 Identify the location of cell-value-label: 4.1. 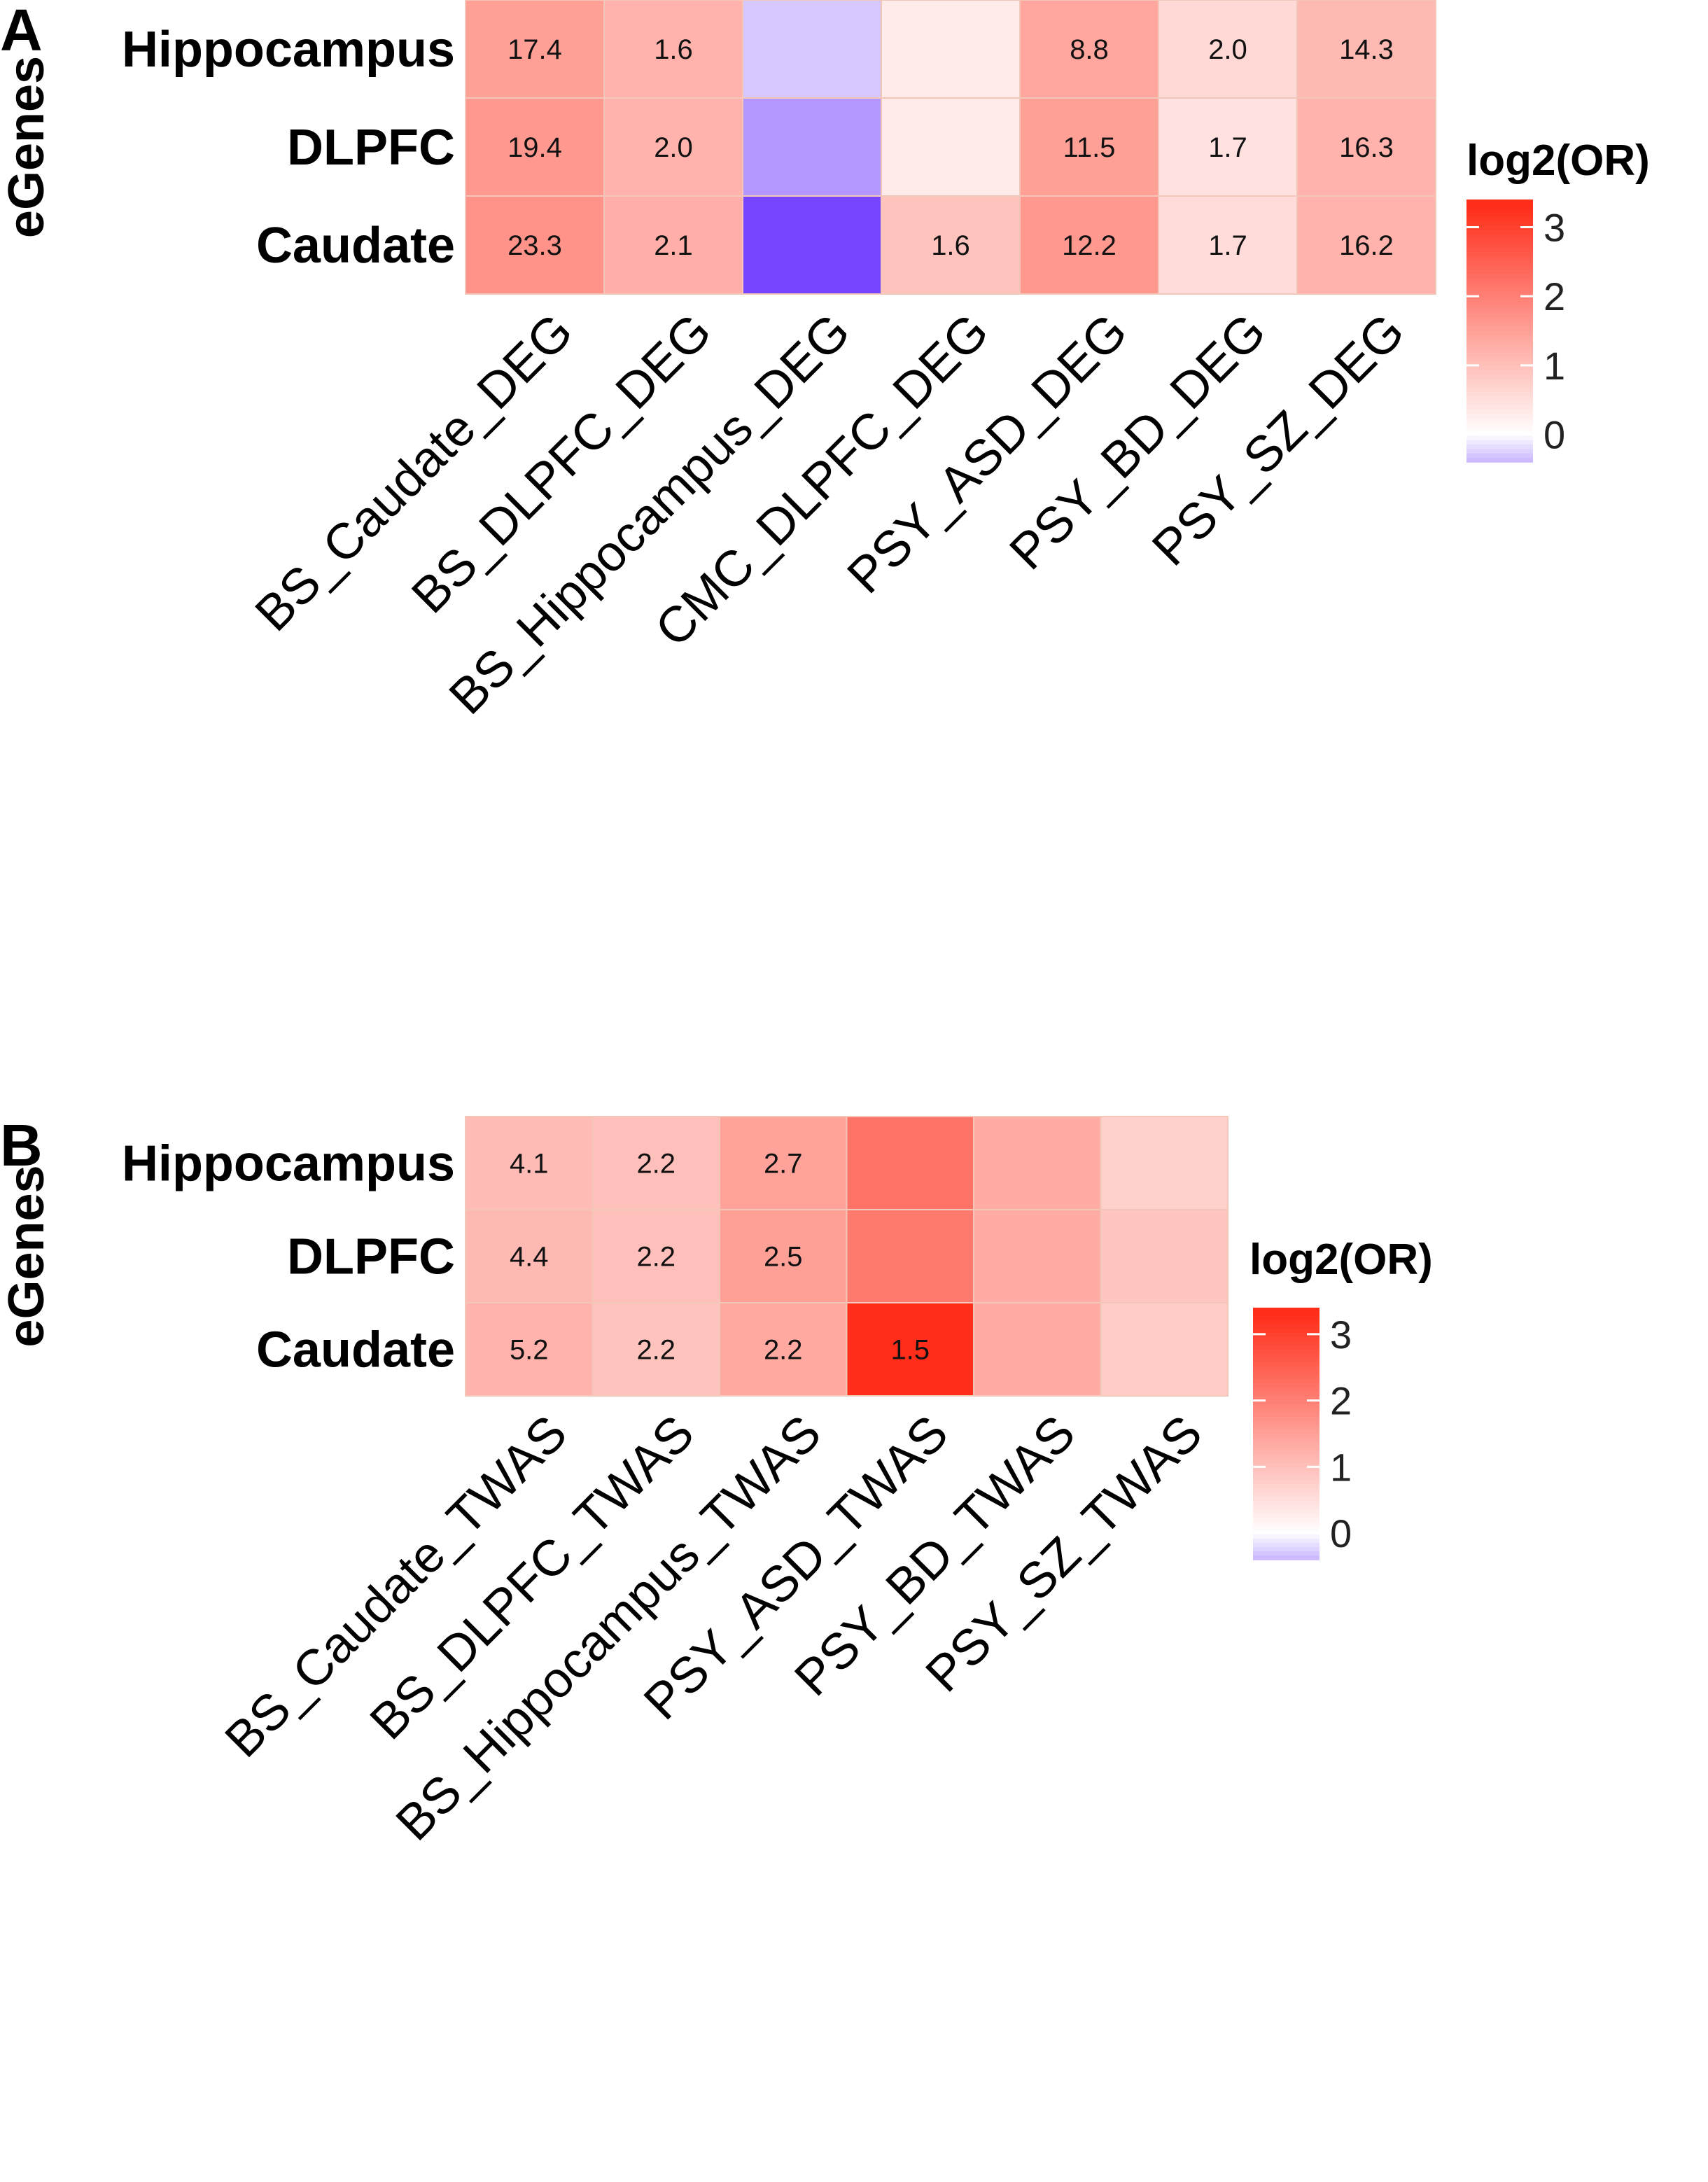
(529, 1164).